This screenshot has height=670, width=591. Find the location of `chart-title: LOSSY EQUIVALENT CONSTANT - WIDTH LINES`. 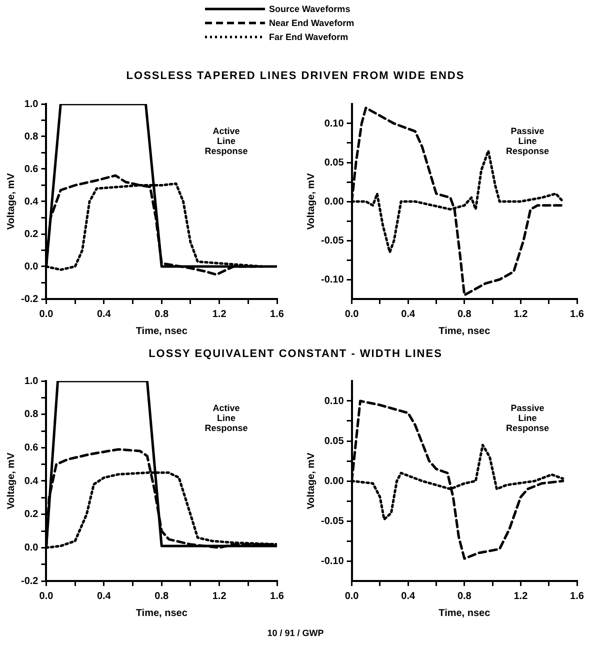

chart-title: LOSSY EQUIVALENT CONSTANT - WIDTH LINES is located at coordinates (296, 354).